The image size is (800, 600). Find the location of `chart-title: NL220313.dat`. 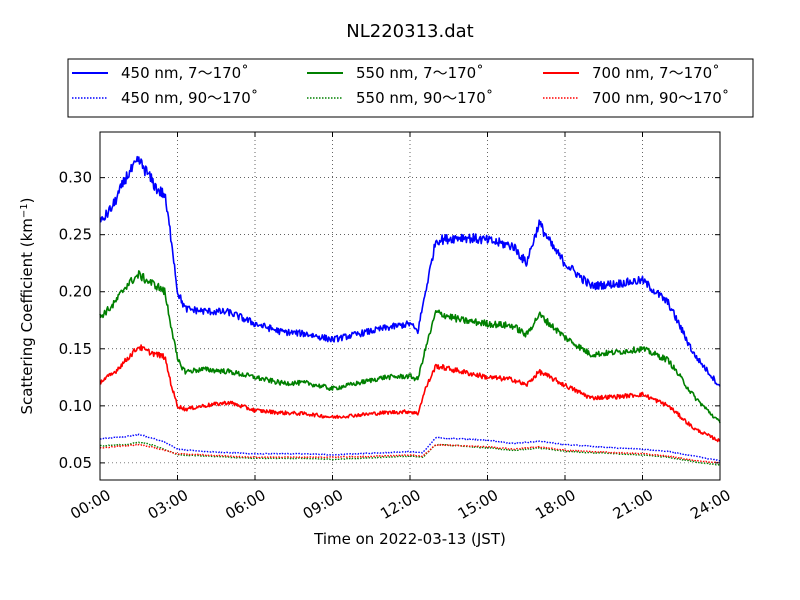

chart-title: NL220313.dat is located at coordinates (409, 31).